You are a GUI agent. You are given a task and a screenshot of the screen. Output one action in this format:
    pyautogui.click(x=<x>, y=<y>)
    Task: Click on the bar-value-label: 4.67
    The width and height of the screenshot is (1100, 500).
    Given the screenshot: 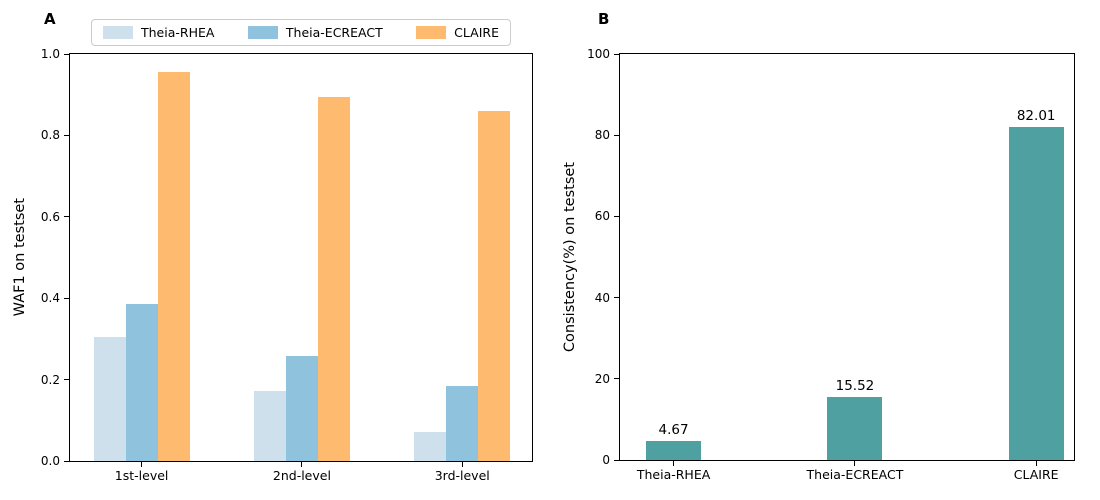 What is the action you would take?
    pyautogui.click(x=673, y=430)
    